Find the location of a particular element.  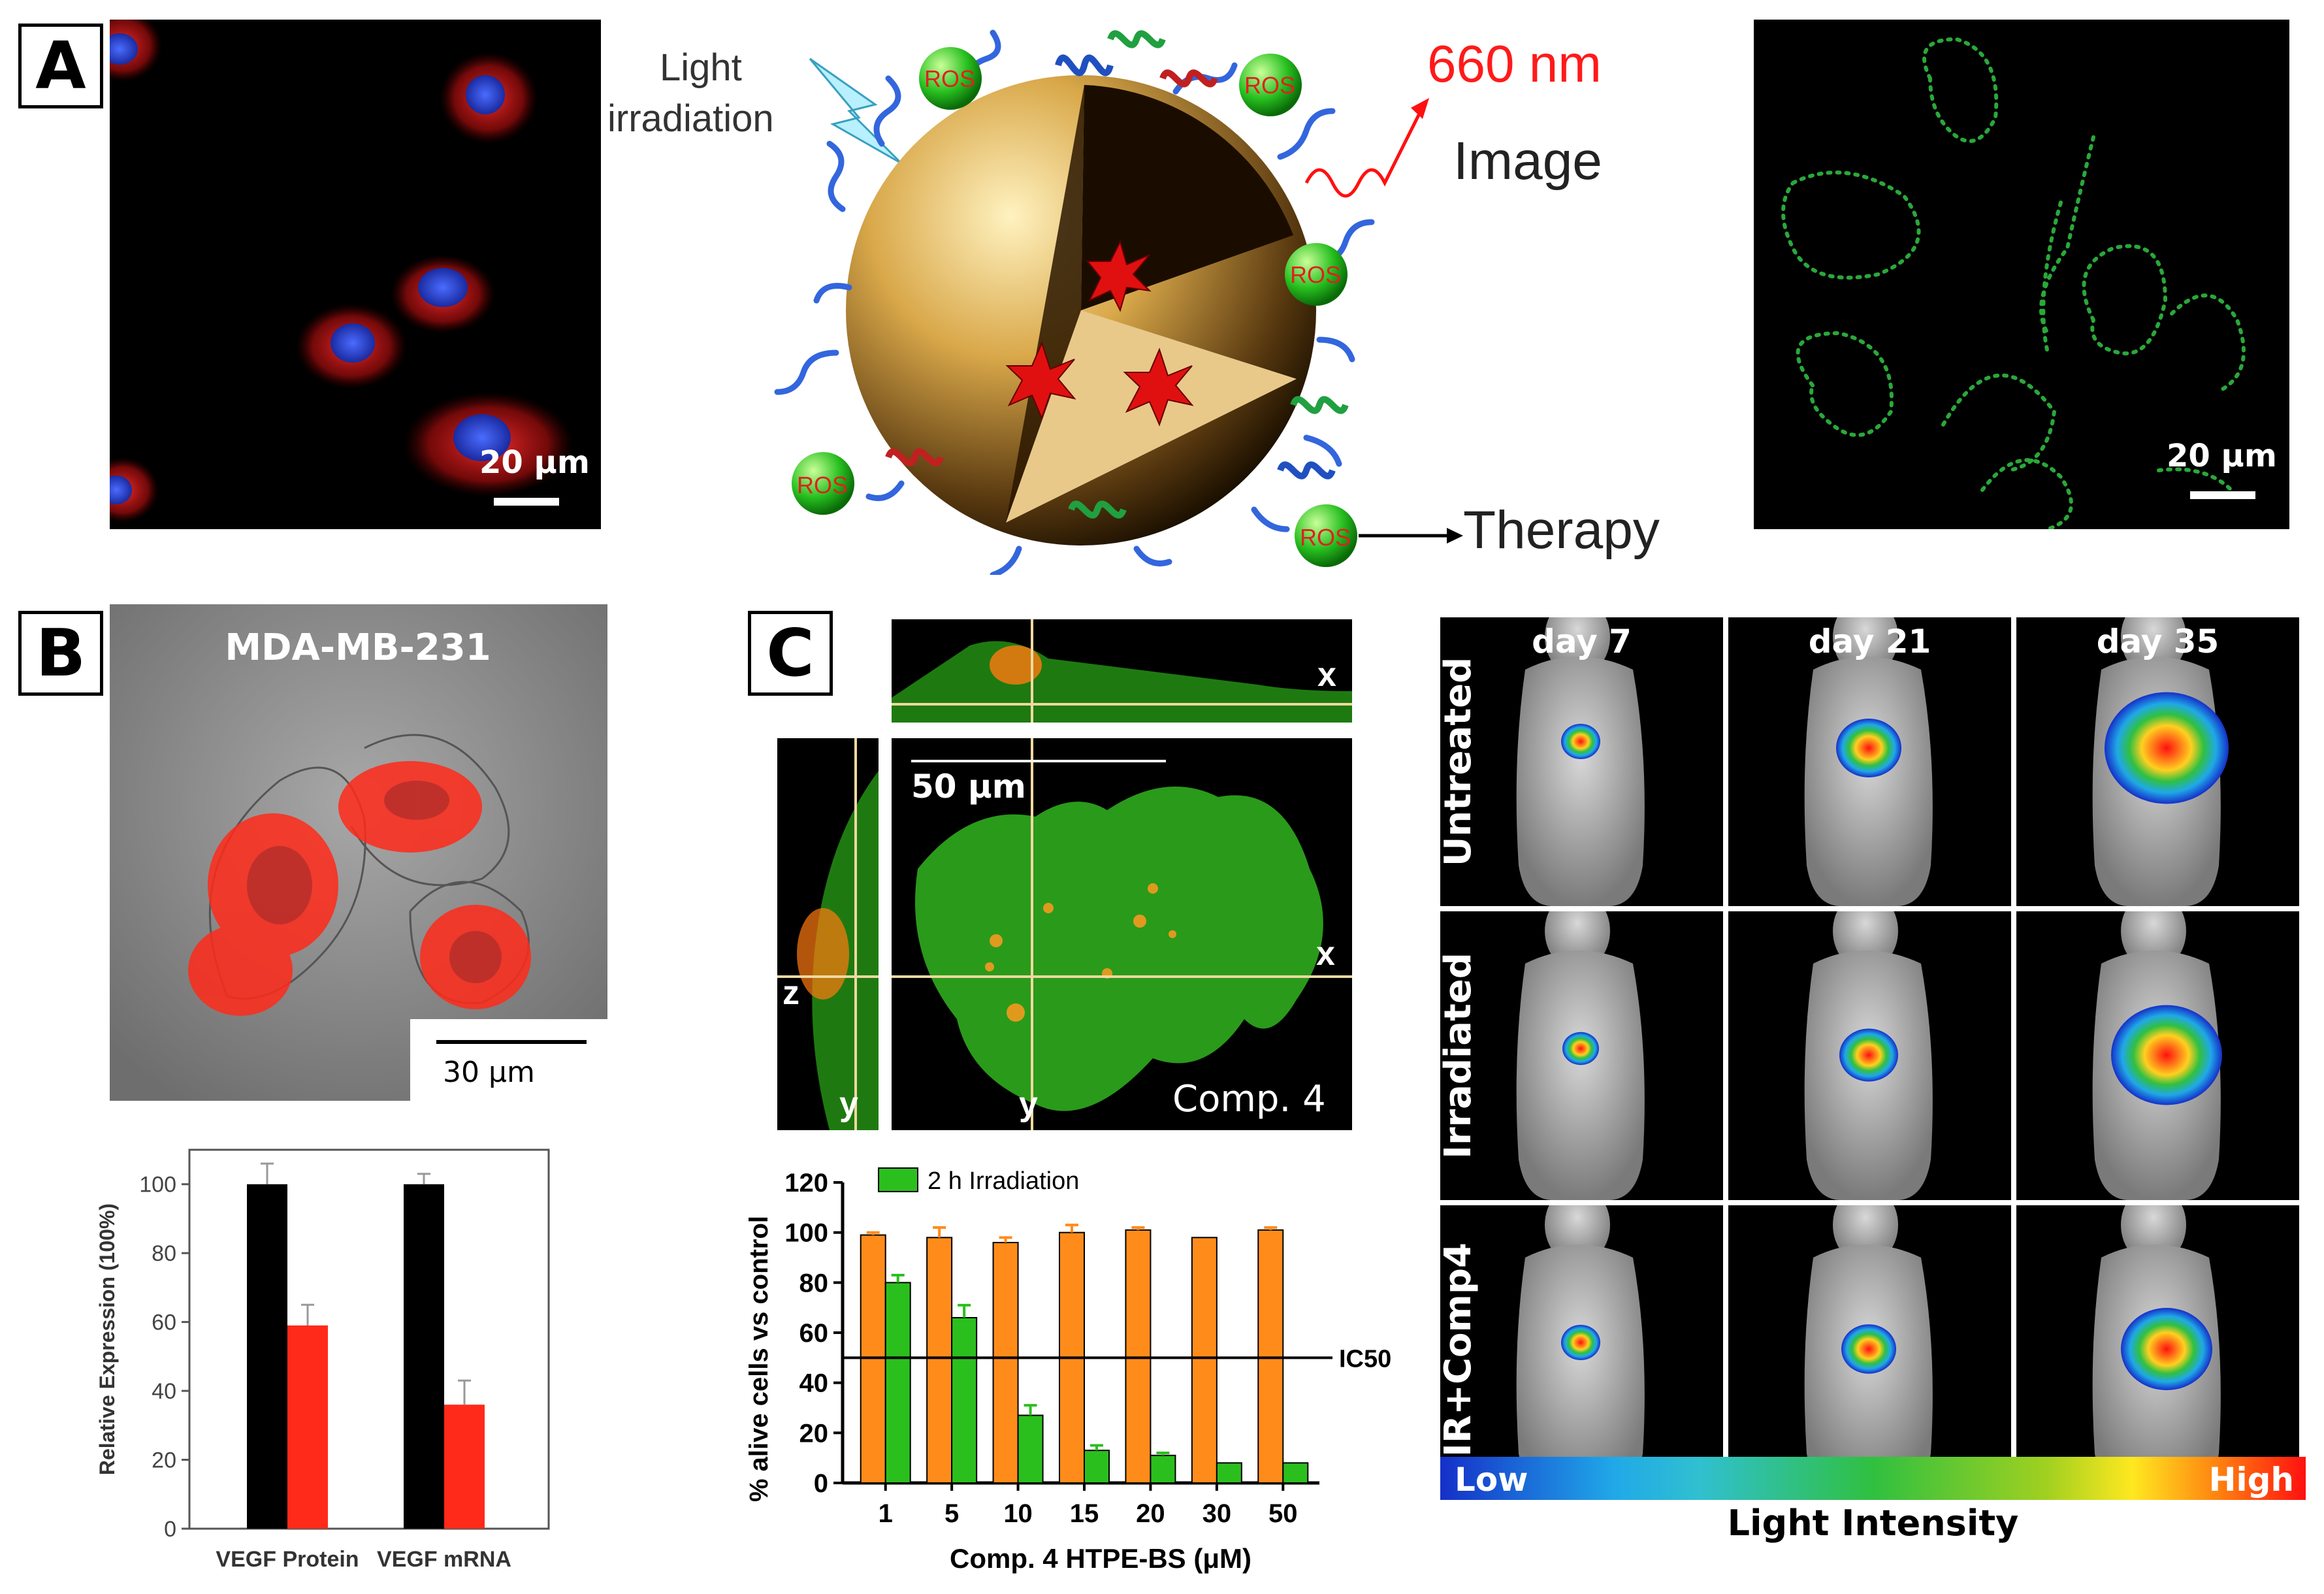

colorbar: Low High is located at coordinates (1873, 1478).